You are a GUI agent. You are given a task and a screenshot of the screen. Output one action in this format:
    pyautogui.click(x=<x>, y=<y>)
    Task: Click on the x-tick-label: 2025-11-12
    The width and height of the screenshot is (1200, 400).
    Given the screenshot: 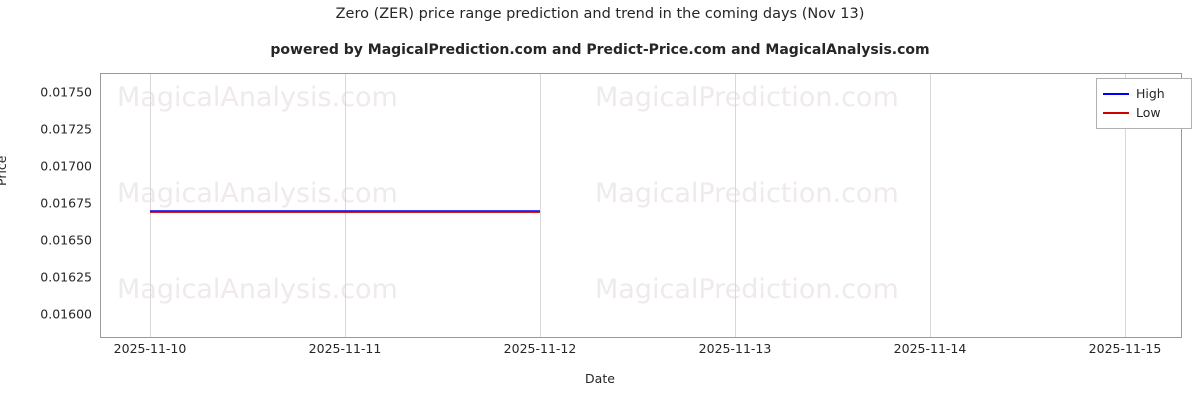 What is the action you would take?
    pyautogui.click(x=540, y=348)
    